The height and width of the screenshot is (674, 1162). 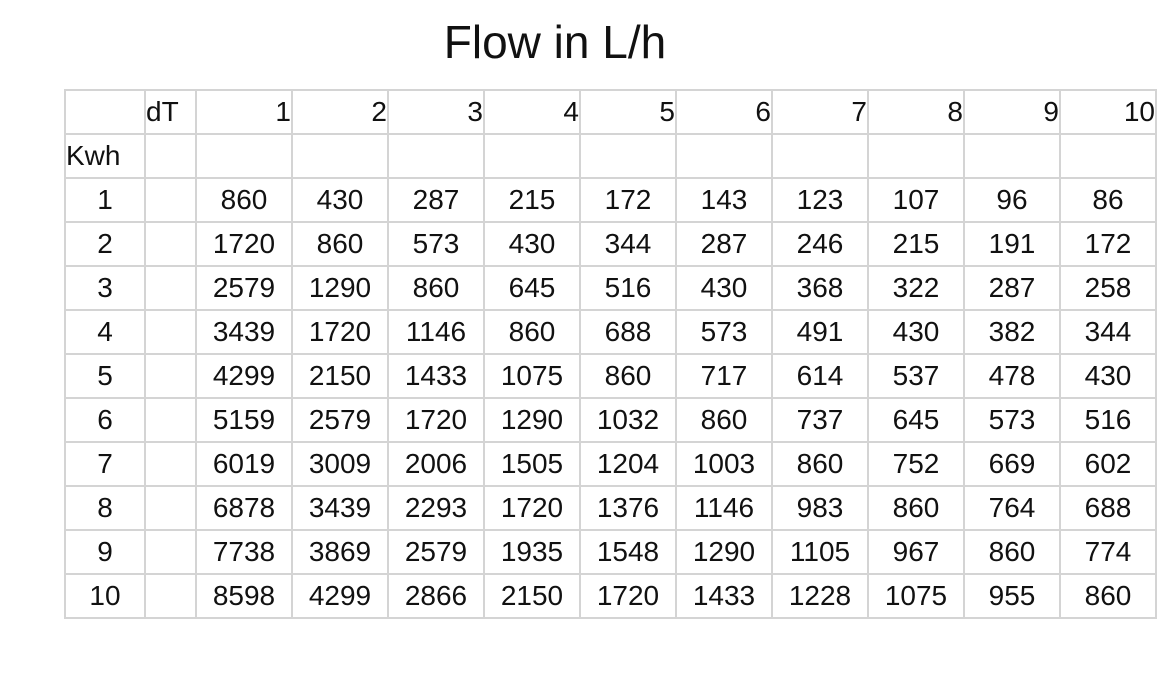 I want to click on dt-header-2: 2, so click(x=340, y=112).